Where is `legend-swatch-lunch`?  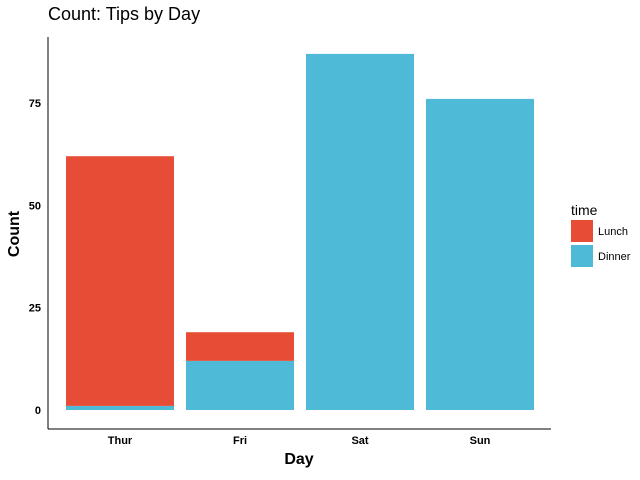 legend-swatch-lunch is located at coordinates (582, 231).